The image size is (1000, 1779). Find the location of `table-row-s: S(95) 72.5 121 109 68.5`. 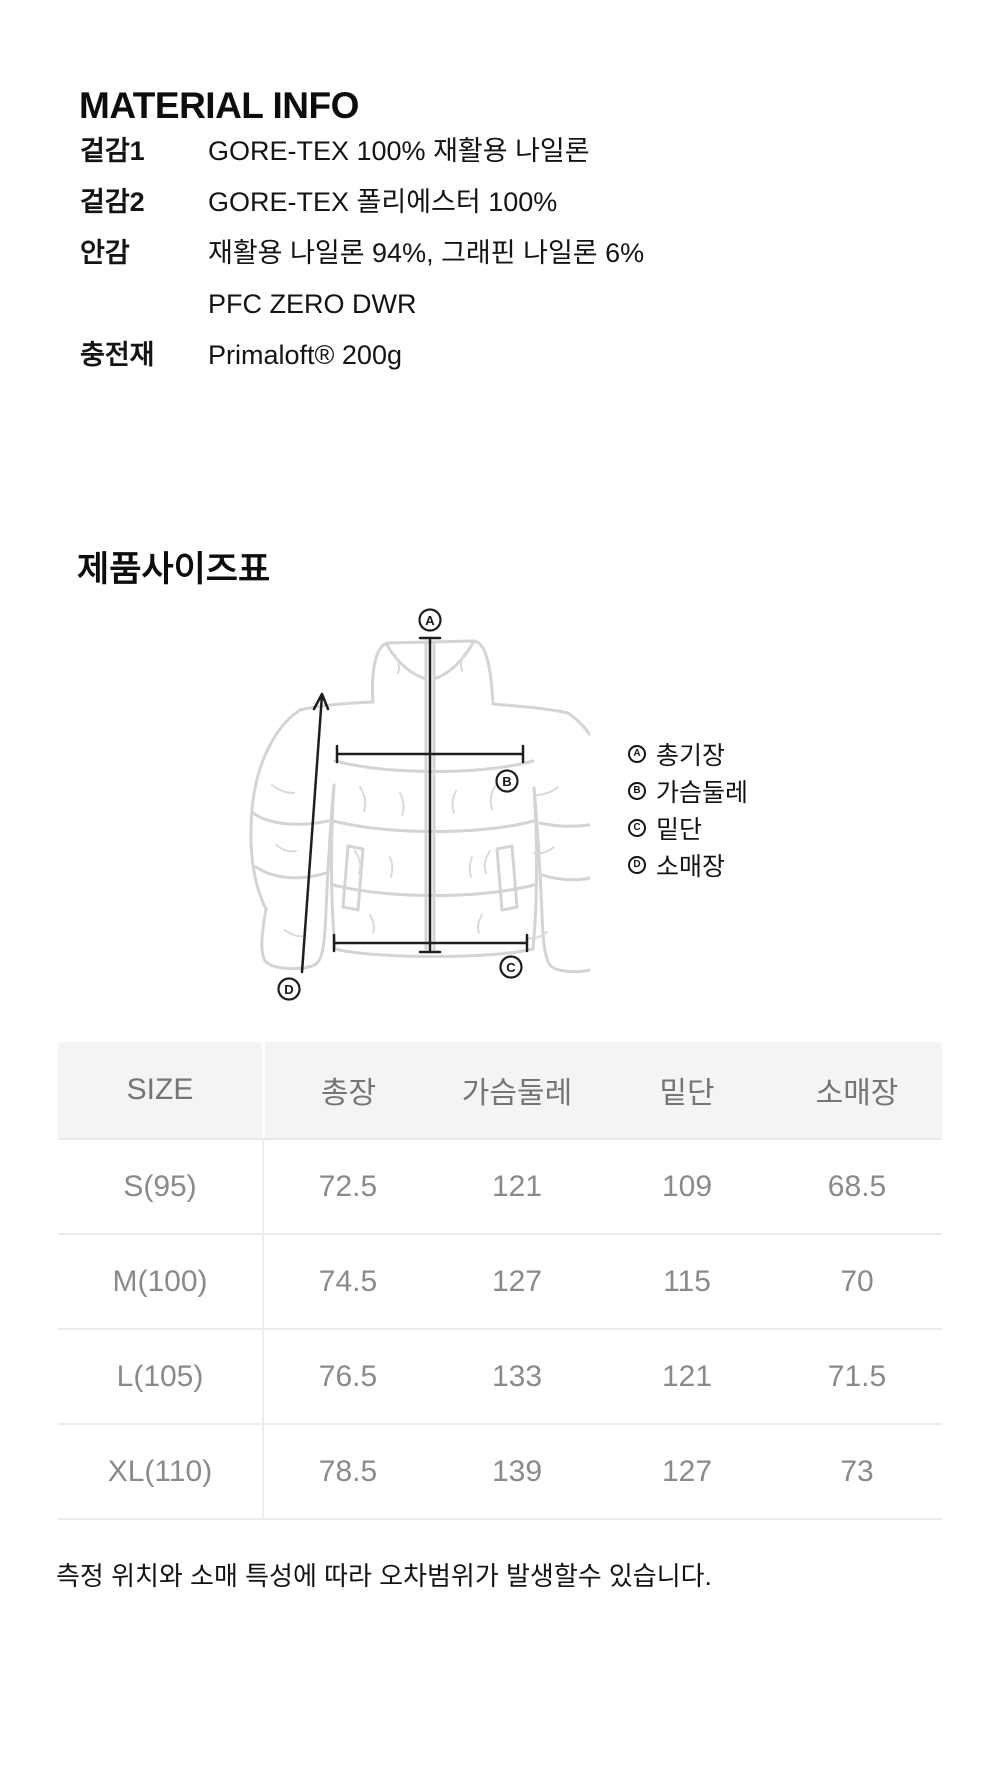

table-row-s: S(95) 72.5 121 109 68.5 is located at coordinates (500, 1187).